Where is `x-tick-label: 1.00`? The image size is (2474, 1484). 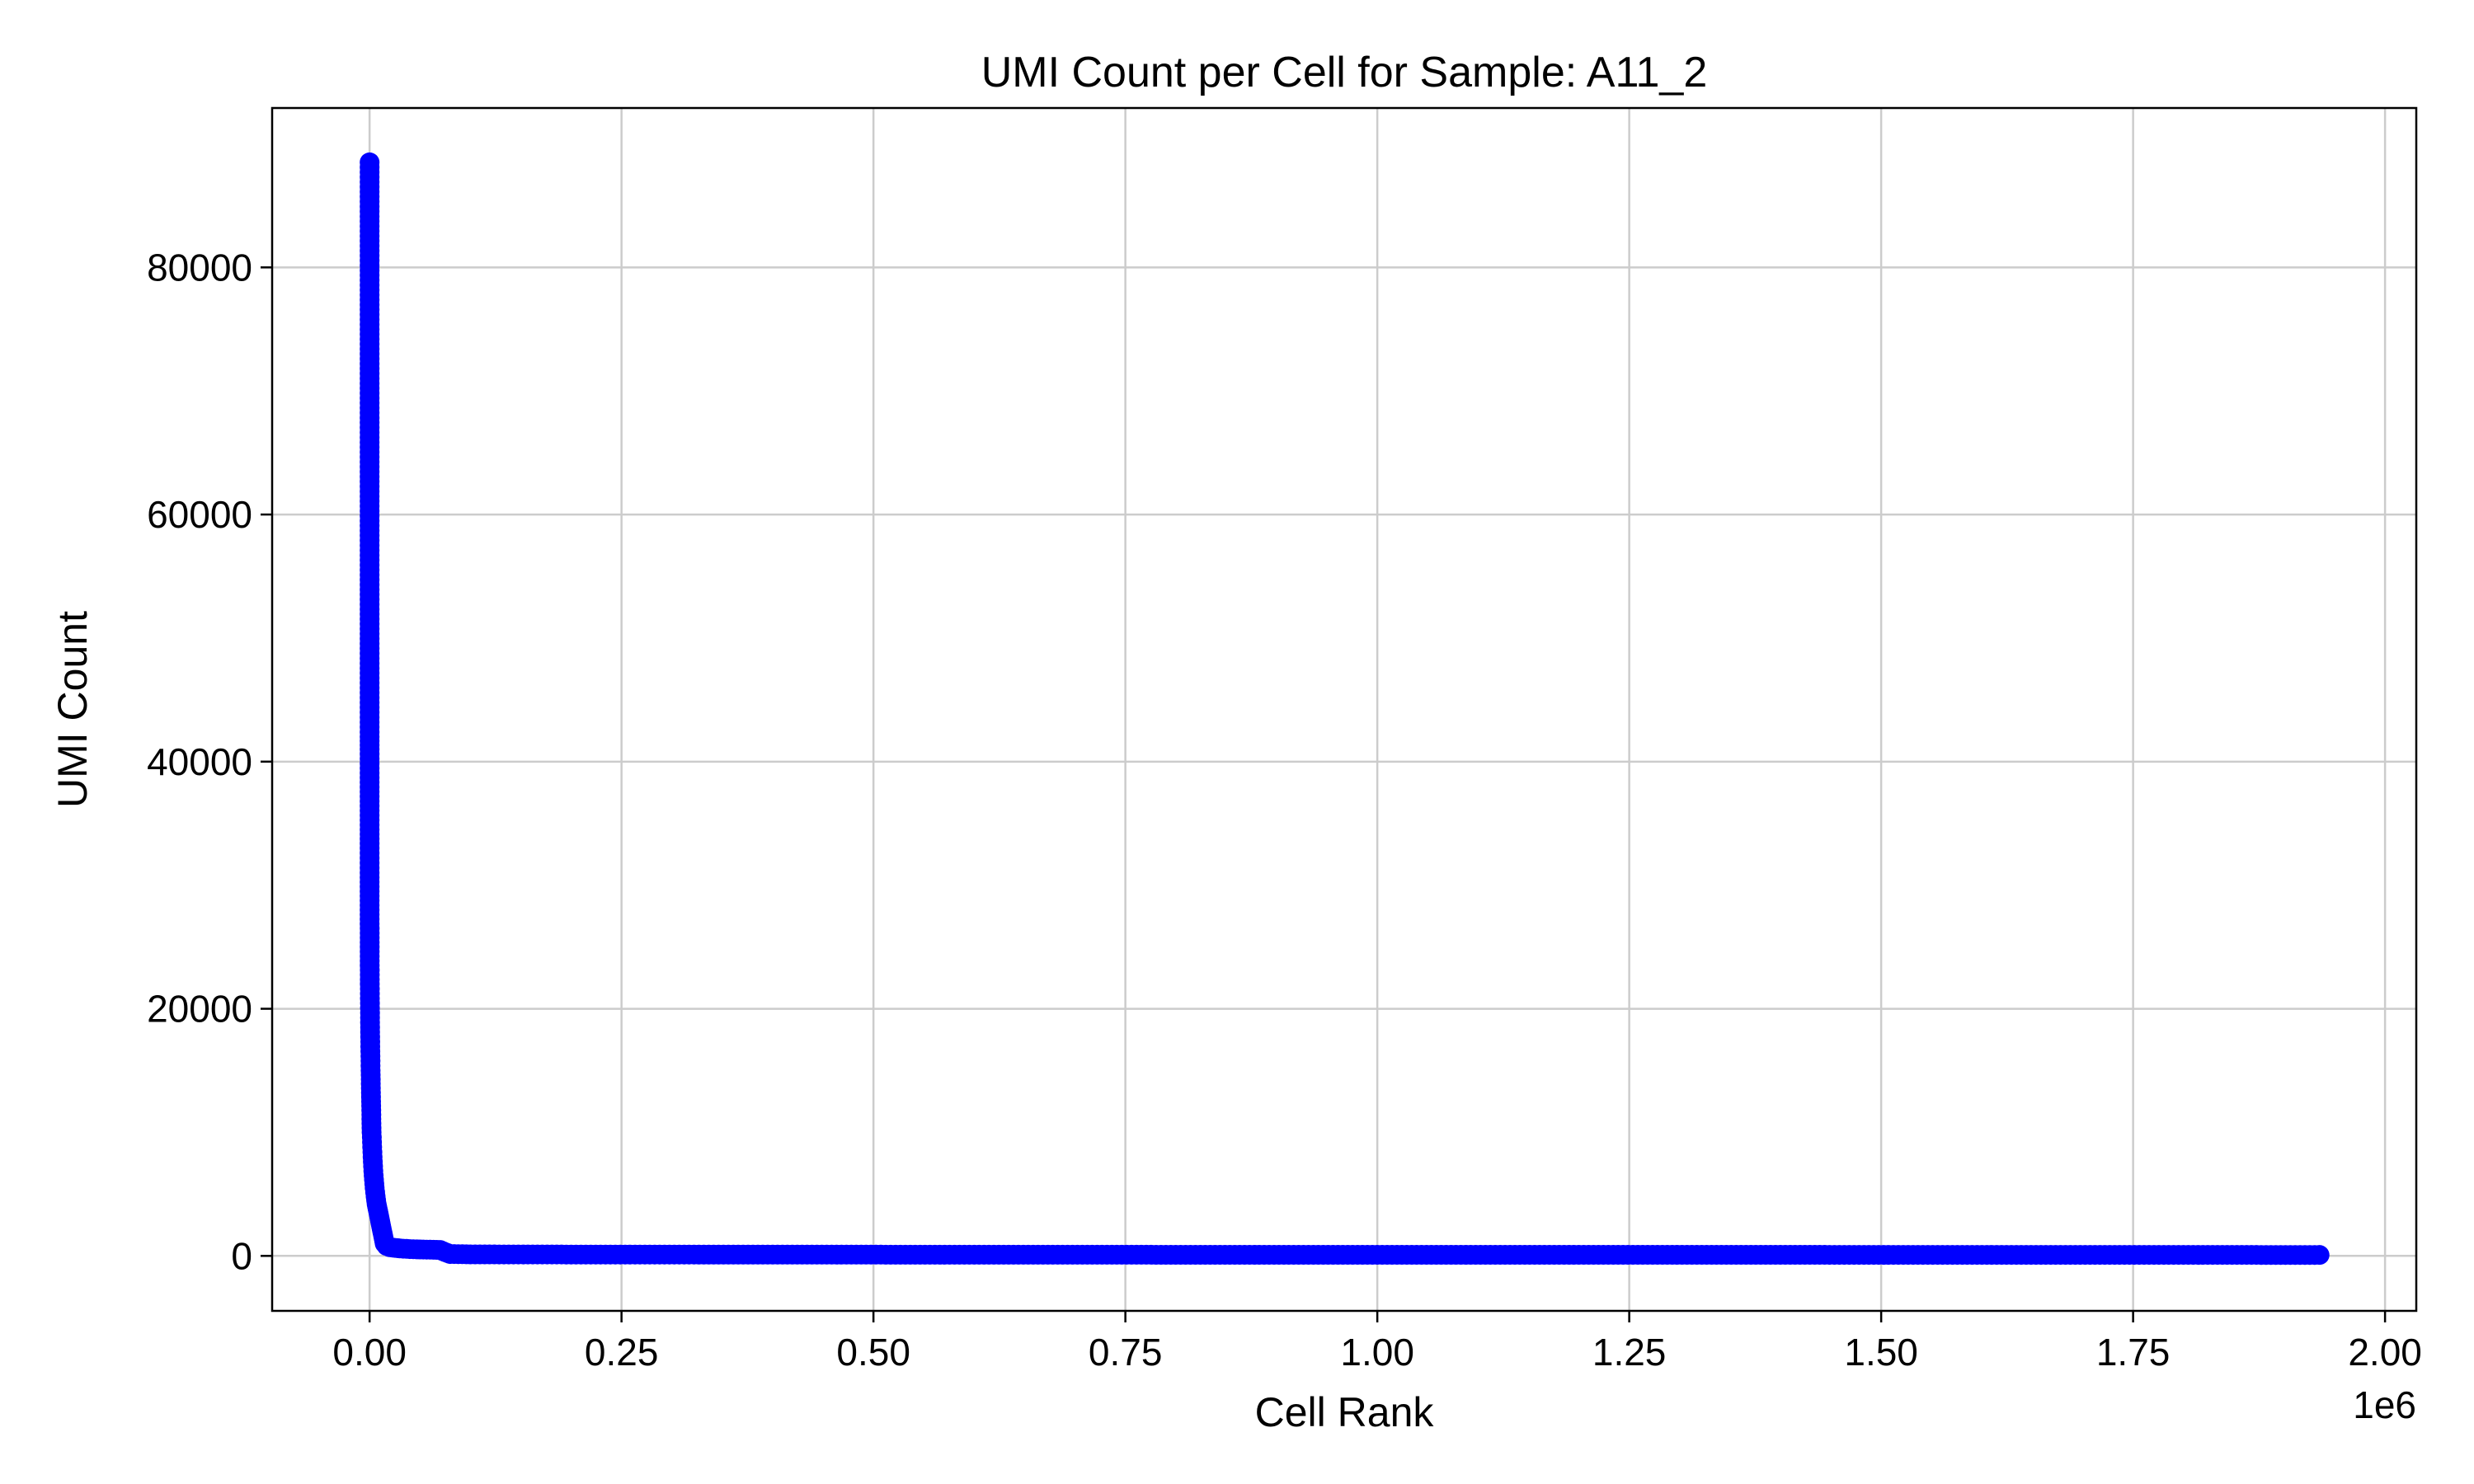
x-tick-label: 1.00 is located at coordinates (1377, 1352).